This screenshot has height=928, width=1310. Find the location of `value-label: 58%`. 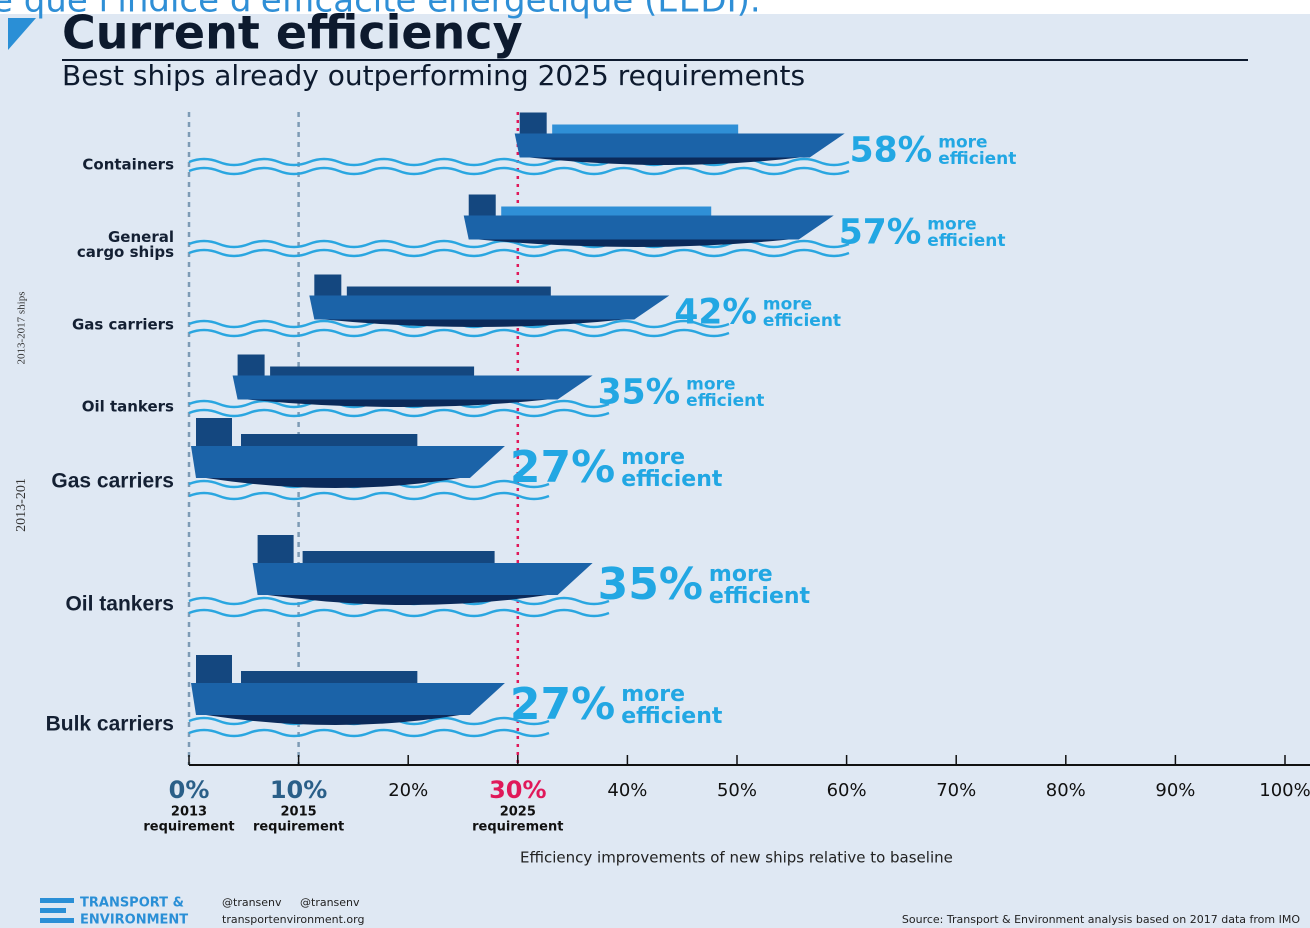

value-label: 58% is located at coordinates (891, 151).